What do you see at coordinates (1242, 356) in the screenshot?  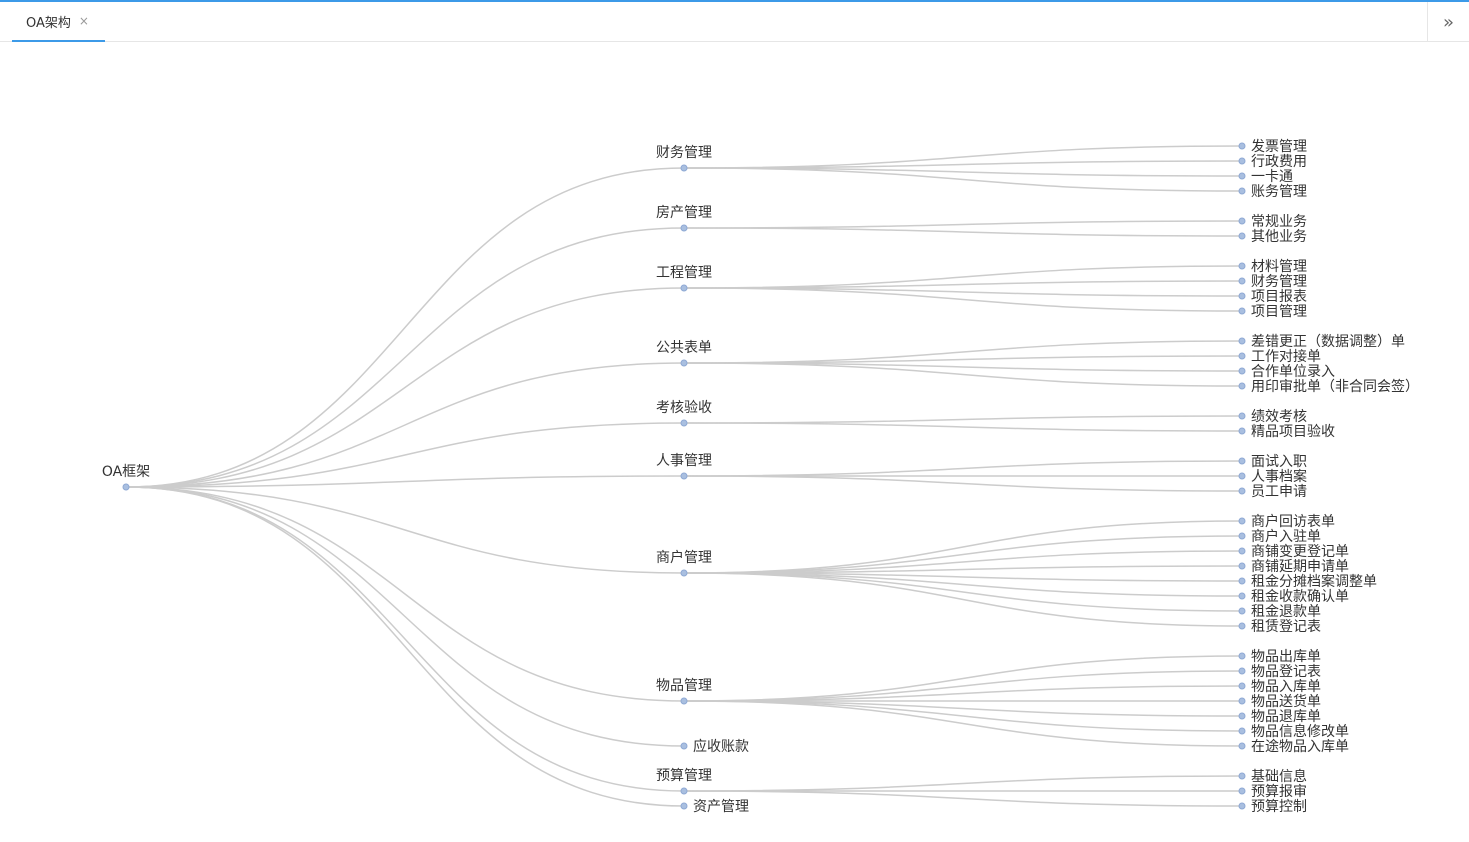 I see `leaf-3-1-dot` at bounding box center [1242, 356].